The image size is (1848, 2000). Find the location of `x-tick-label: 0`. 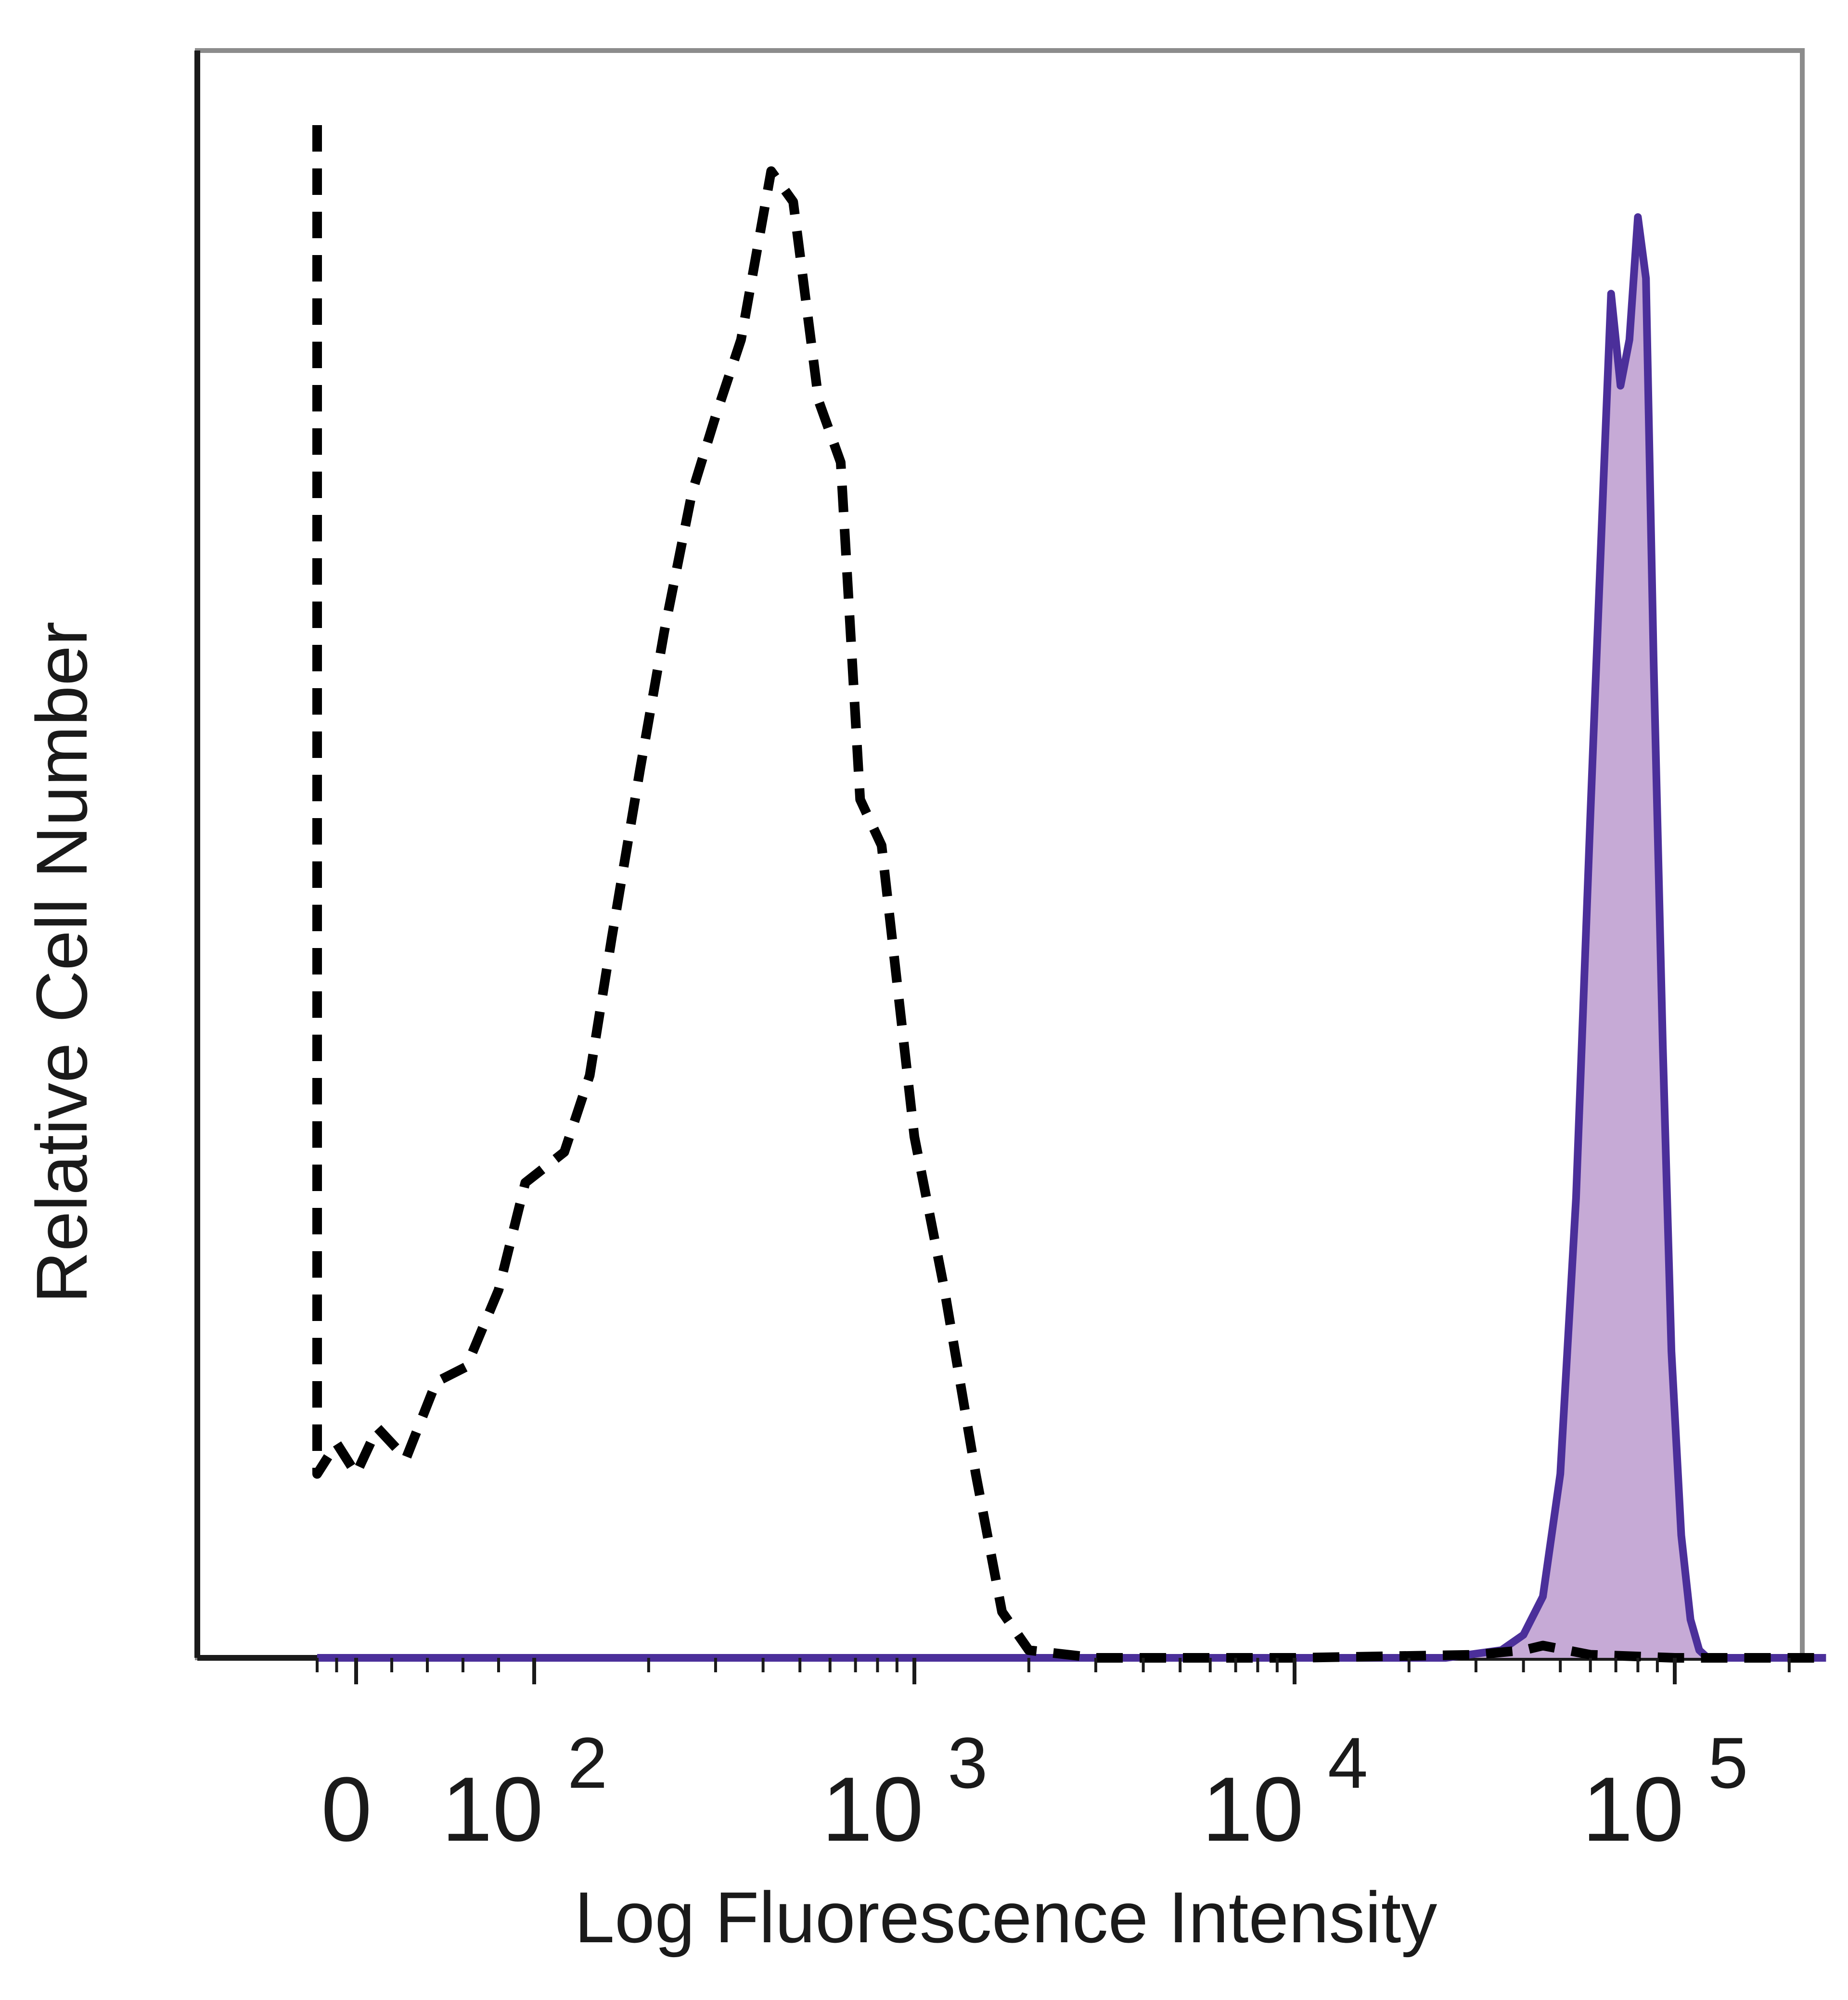

x-tick-label: 0 is located at coordinates (346, 1809).